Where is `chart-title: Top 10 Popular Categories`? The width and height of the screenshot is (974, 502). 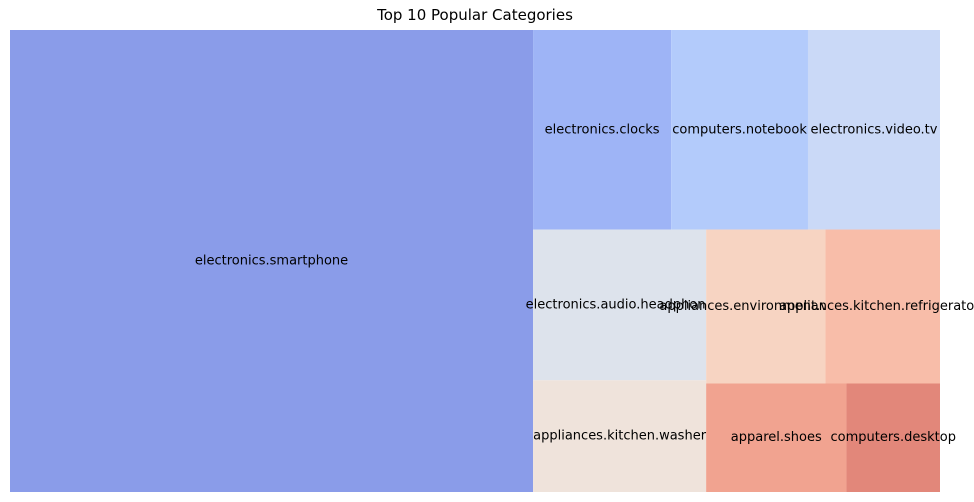 chart-title: Top 10 Popular Categories is located at coordinates (475, 15).